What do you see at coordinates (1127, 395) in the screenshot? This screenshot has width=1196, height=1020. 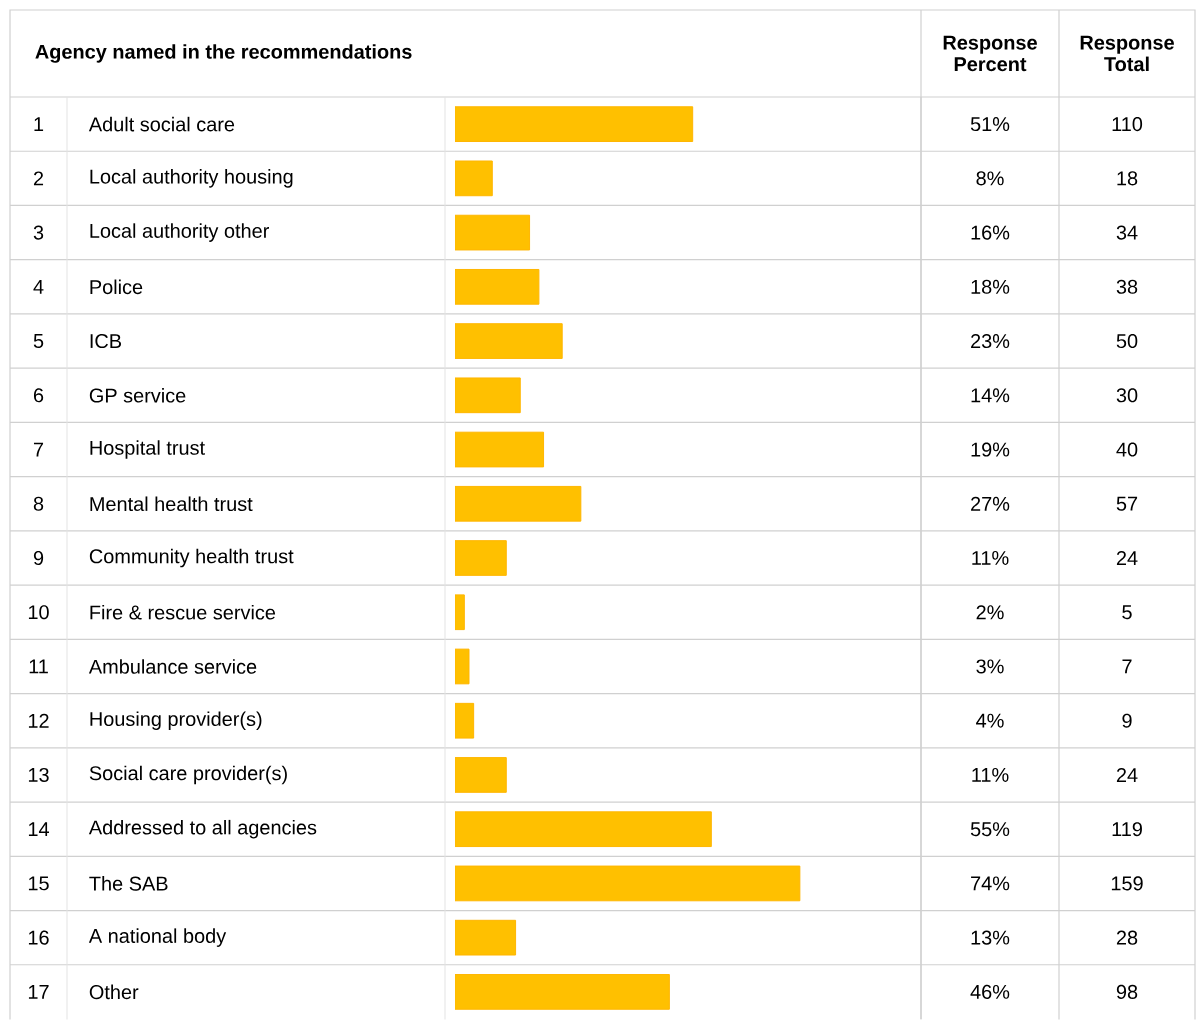 I see `text: 30` at bounding box center [1127, 395].